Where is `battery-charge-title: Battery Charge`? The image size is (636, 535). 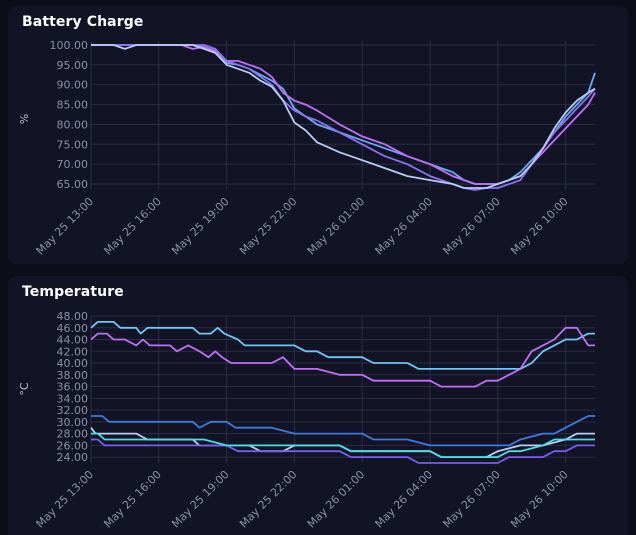 battery-charge-title: Battery Charge is located at coordinates (83, 22).